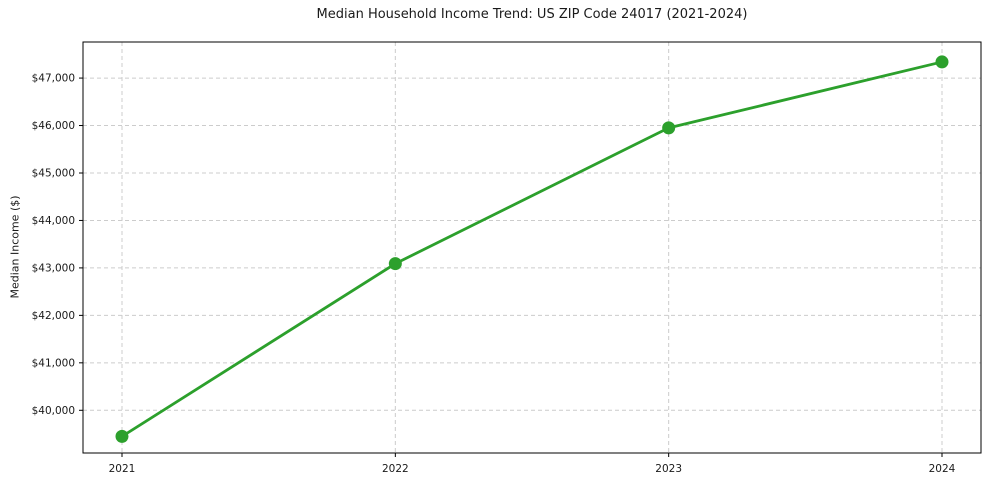 This screenshot has height=490, width=989. I want to click on y-tick-label: $47,000, so click(53, 79).